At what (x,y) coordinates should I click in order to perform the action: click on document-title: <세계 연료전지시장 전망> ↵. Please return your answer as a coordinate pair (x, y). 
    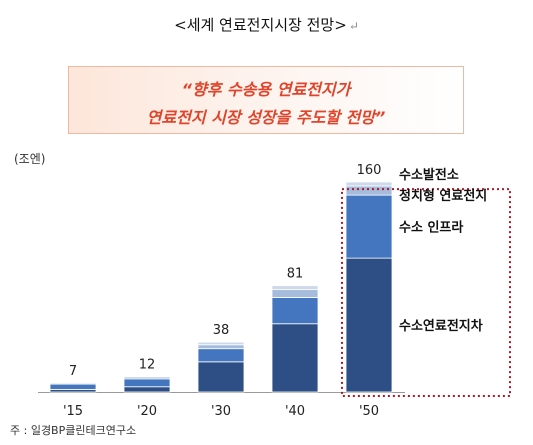
    Looking at the image, I should click on (266, 24).